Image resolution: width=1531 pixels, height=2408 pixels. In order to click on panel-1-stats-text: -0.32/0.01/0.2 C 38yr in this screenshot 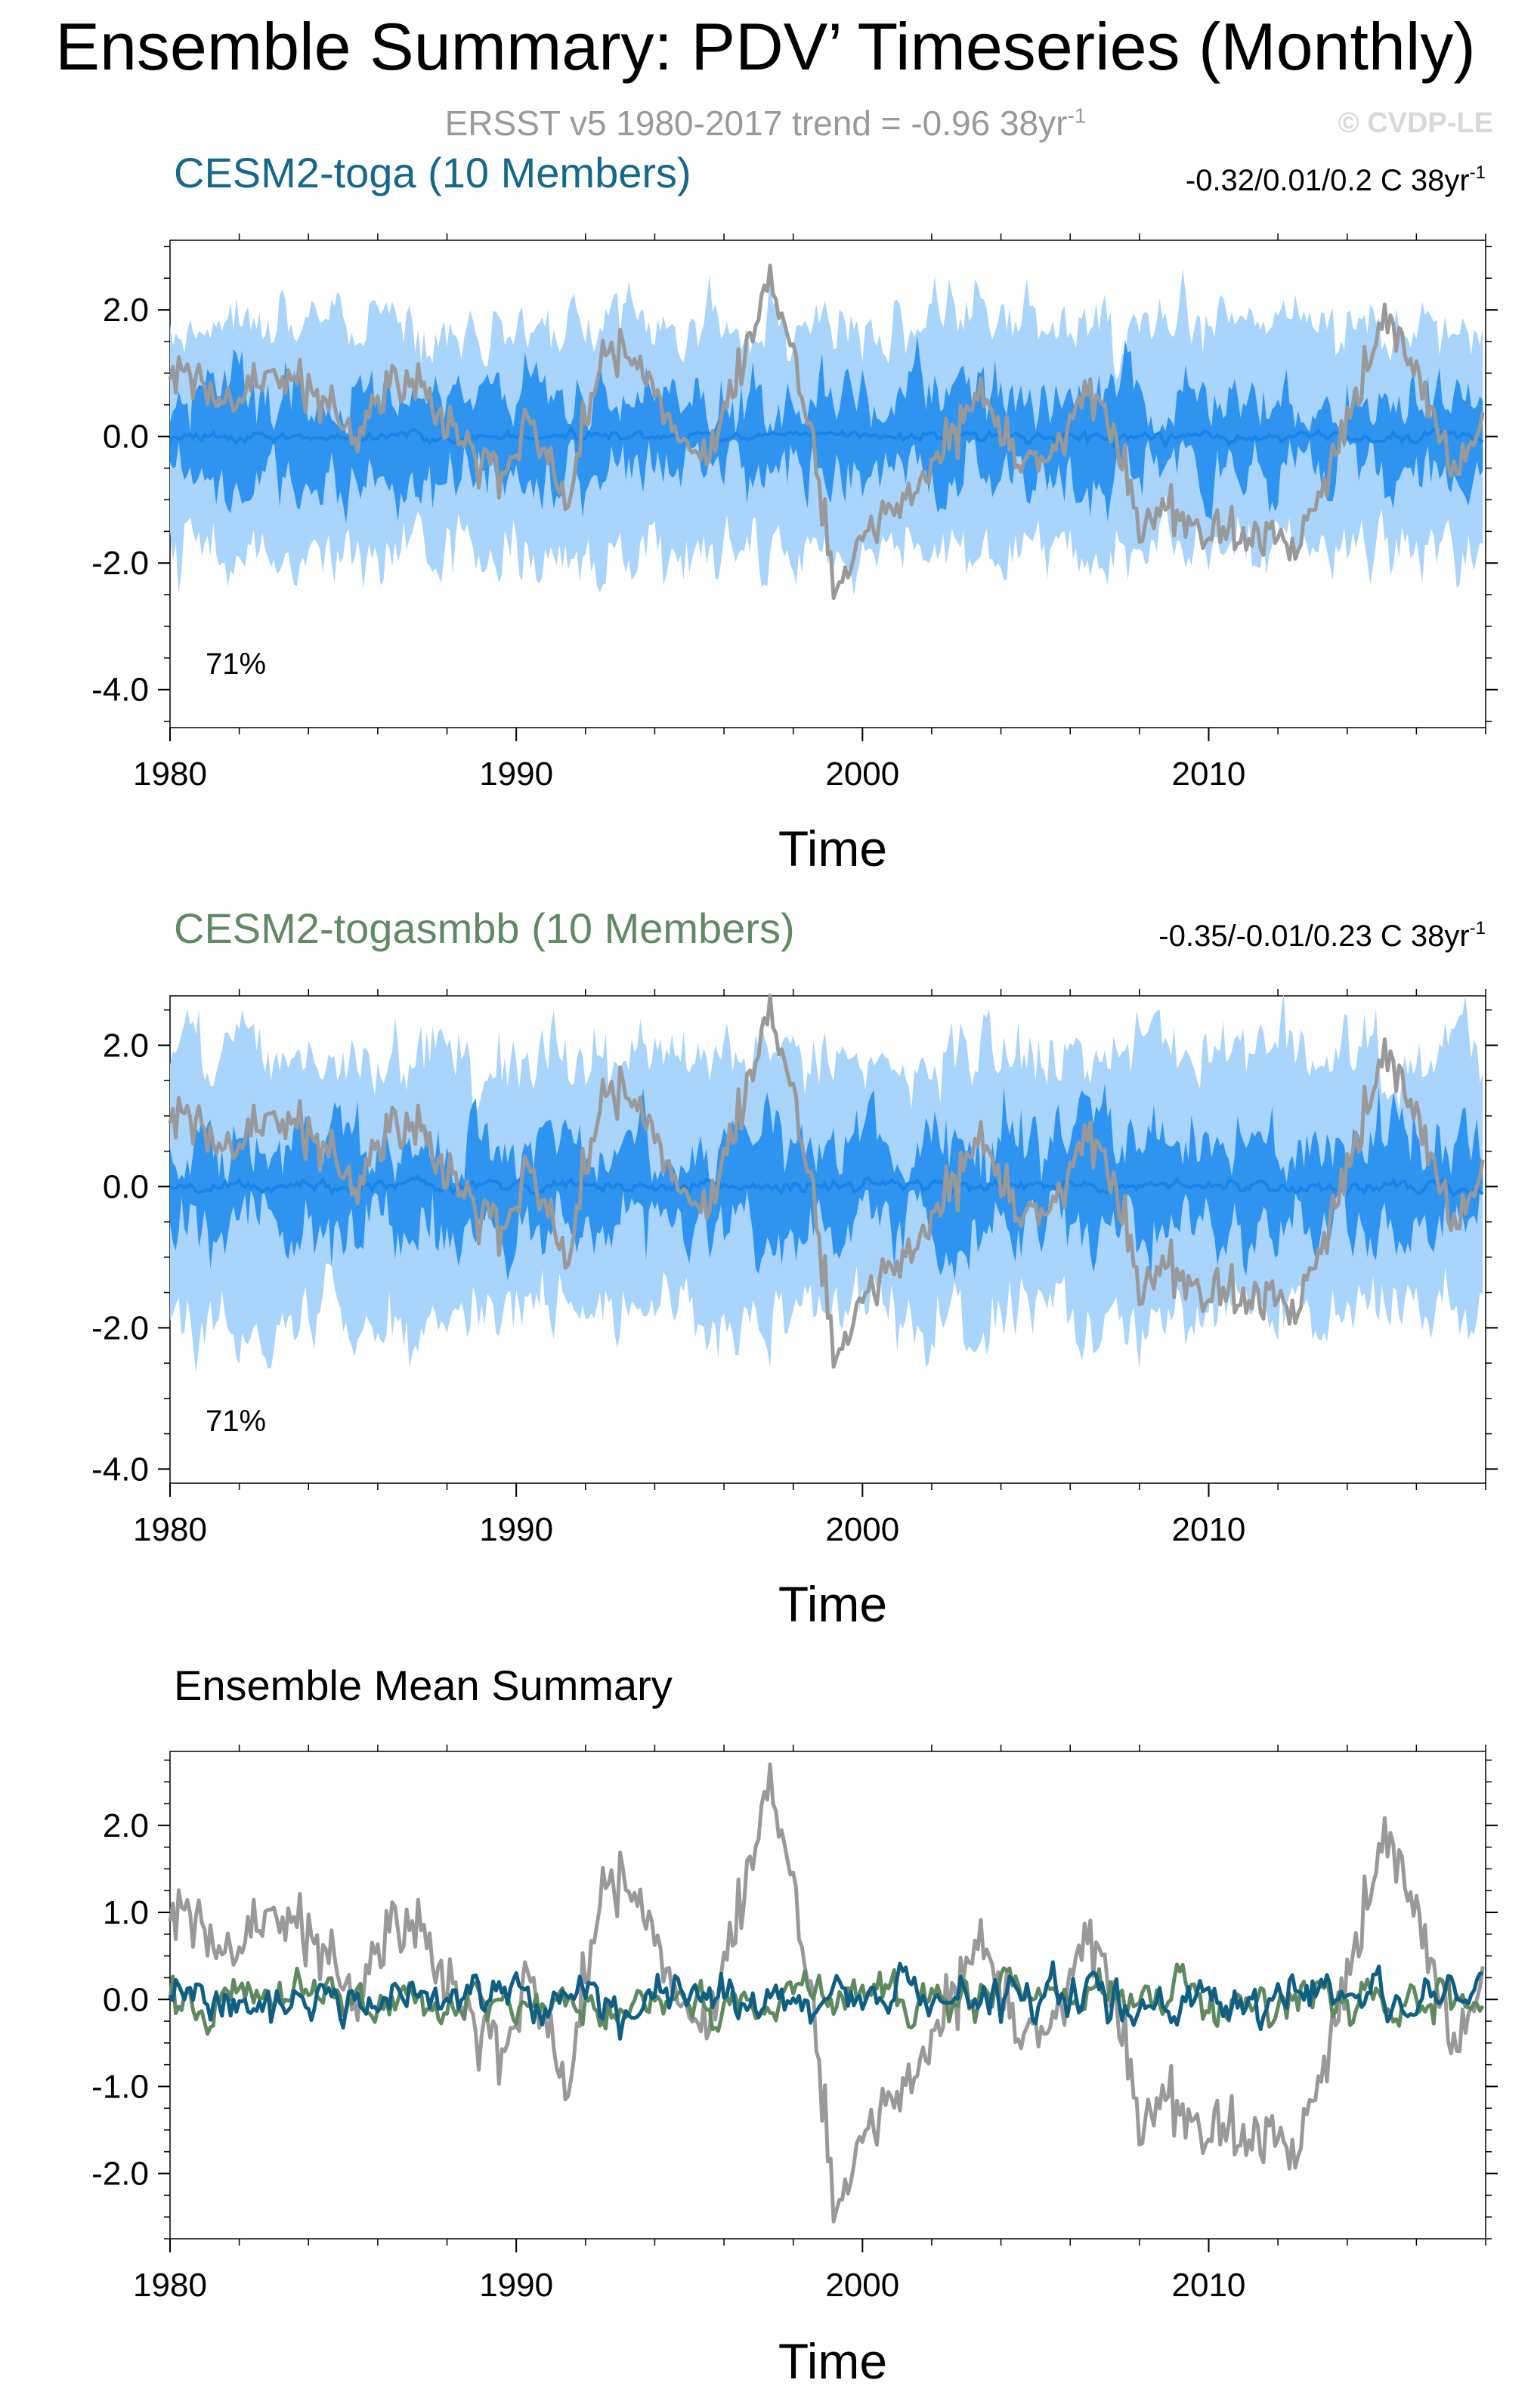, I will do `click(1328, 180)`.